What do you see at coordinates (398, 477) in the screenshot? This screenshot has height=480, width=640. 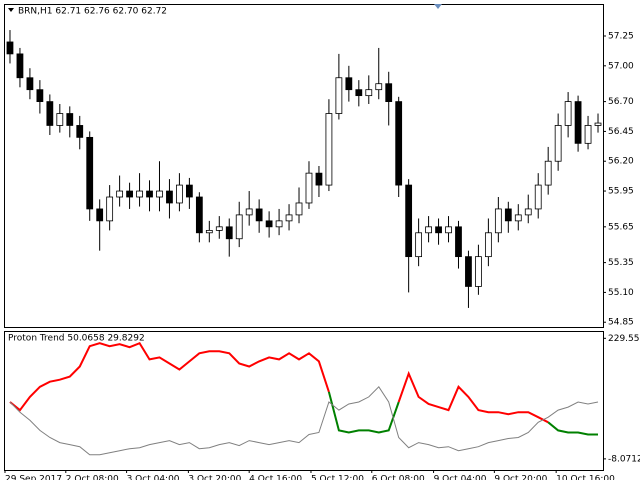 I see `x-tick-label: 6 Oct 08:00` at bounding box center [398, 477].